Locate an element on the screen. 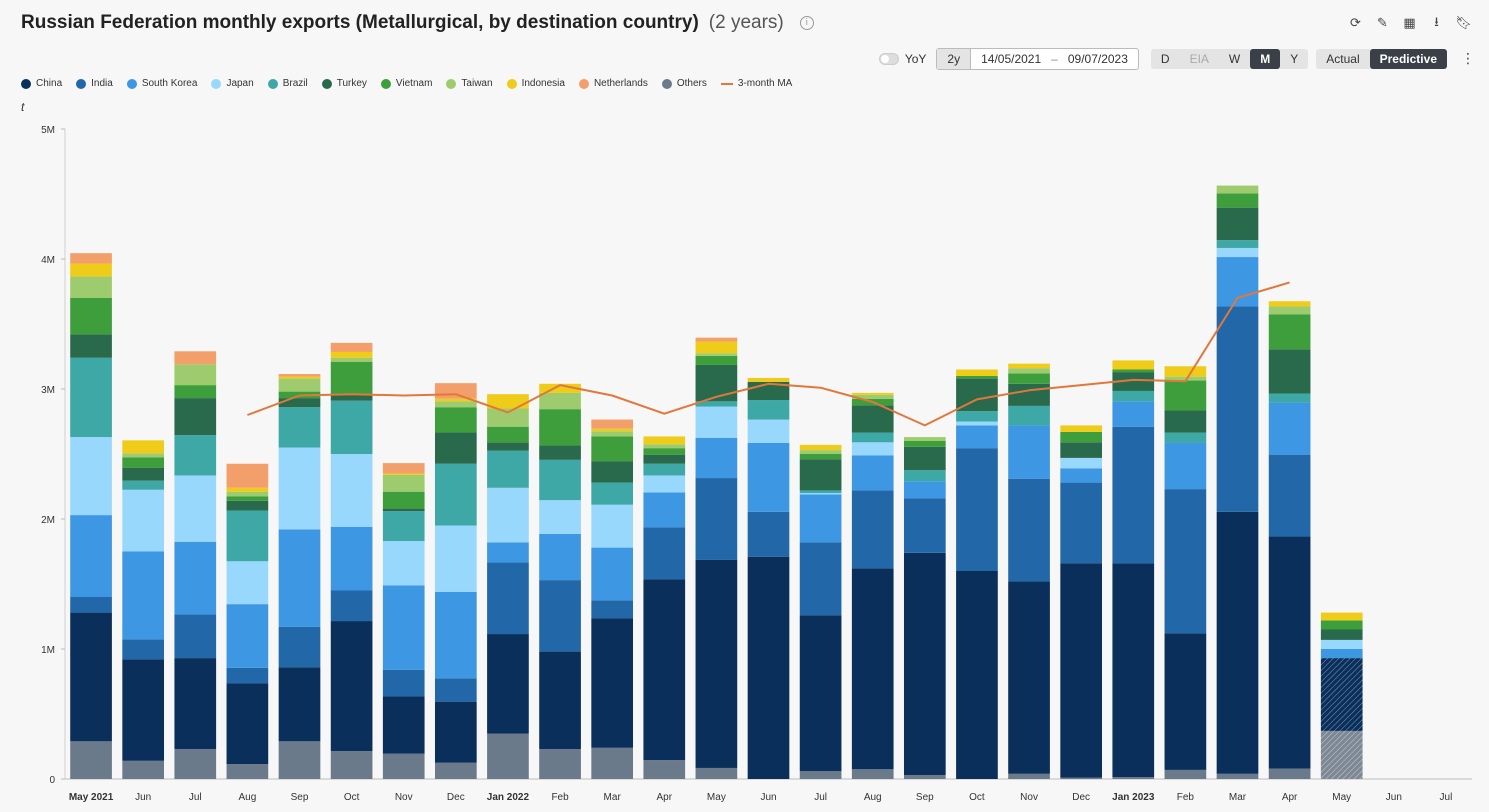 The height and width of the screenshot is (812, 1489). bar-stack-dec is located at coordinates (455, 581).